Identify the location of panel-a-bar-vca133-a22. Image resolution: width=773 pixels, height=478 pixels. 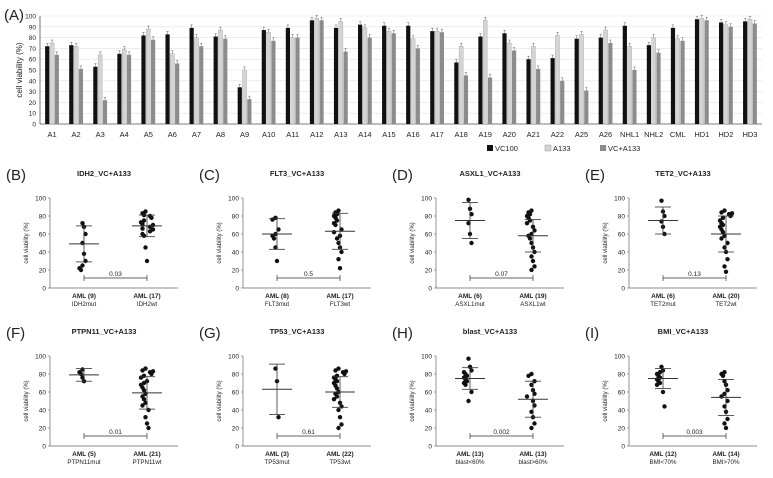
(562, 102).